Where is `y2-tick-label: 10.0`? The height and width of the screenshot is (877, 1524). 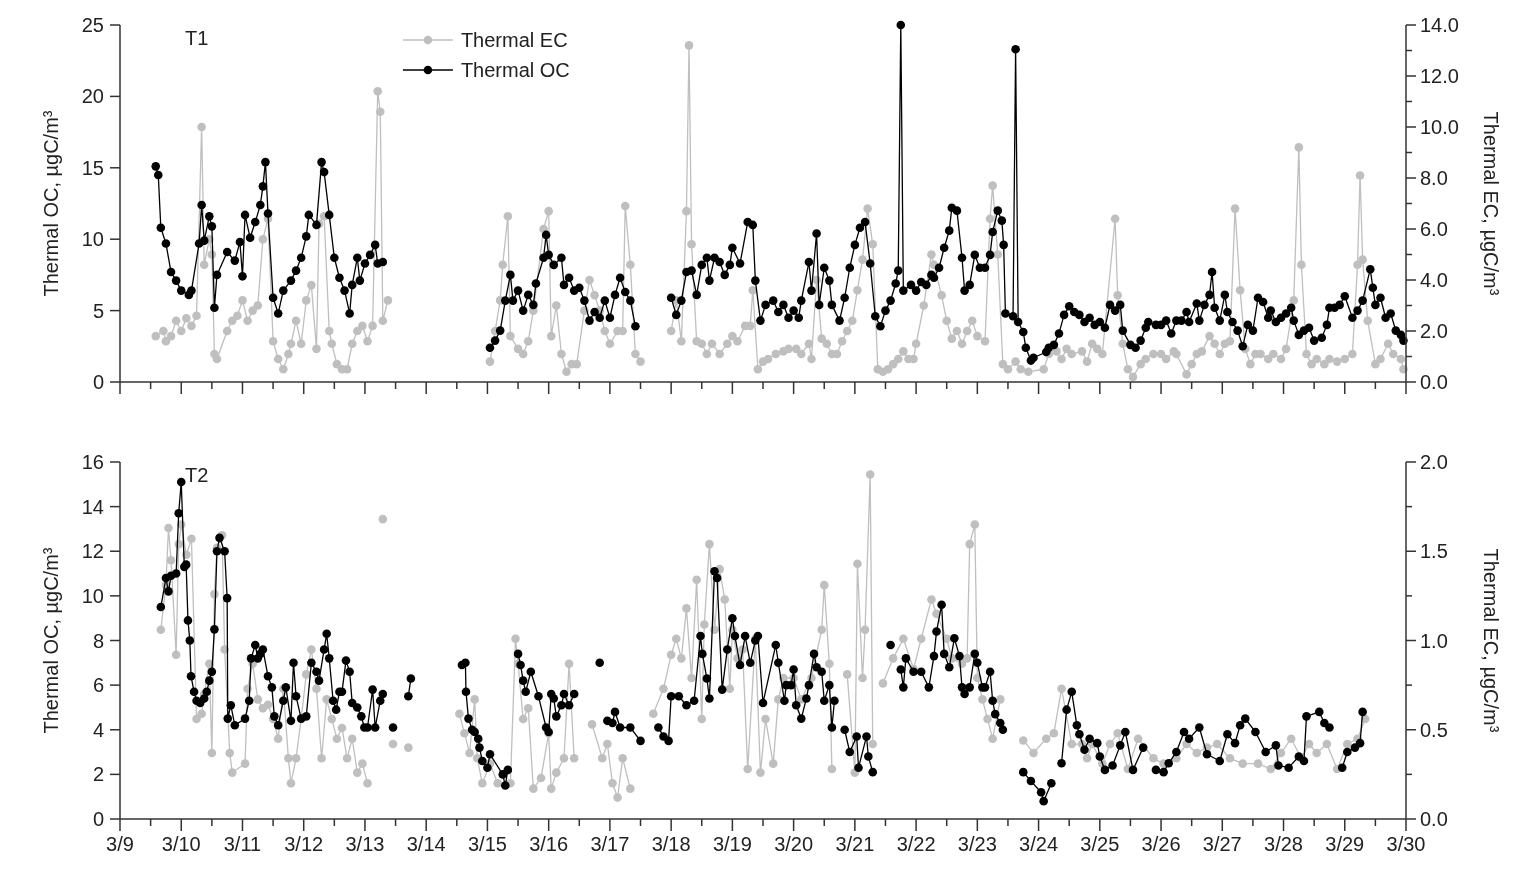
y2-tick-label: 10.0 is located at coordinates (1439, 127).